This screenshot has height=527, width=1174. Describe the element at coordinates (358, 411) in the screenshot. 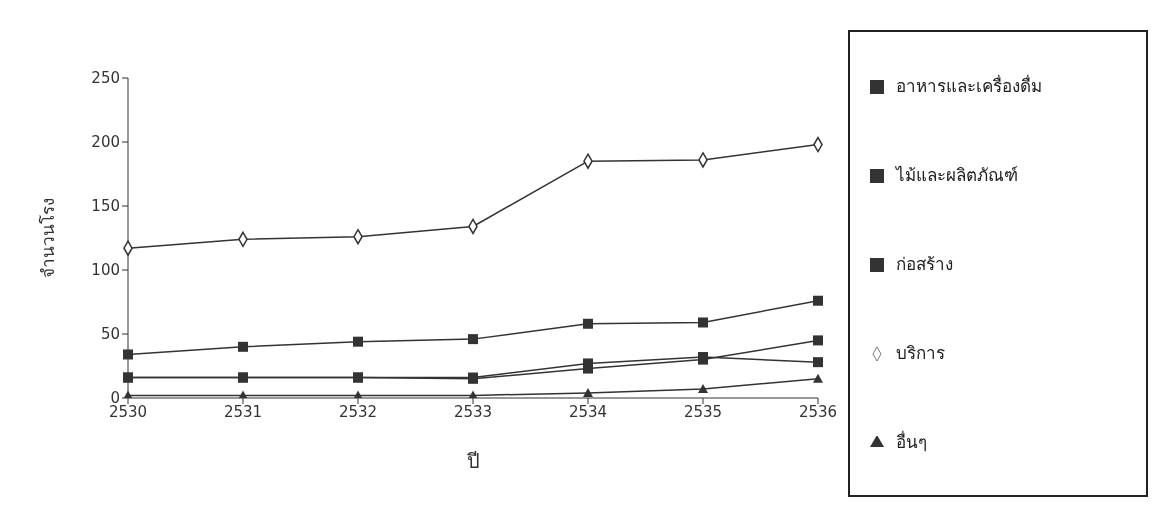

I see `x-tick-label: 2532` at that location.